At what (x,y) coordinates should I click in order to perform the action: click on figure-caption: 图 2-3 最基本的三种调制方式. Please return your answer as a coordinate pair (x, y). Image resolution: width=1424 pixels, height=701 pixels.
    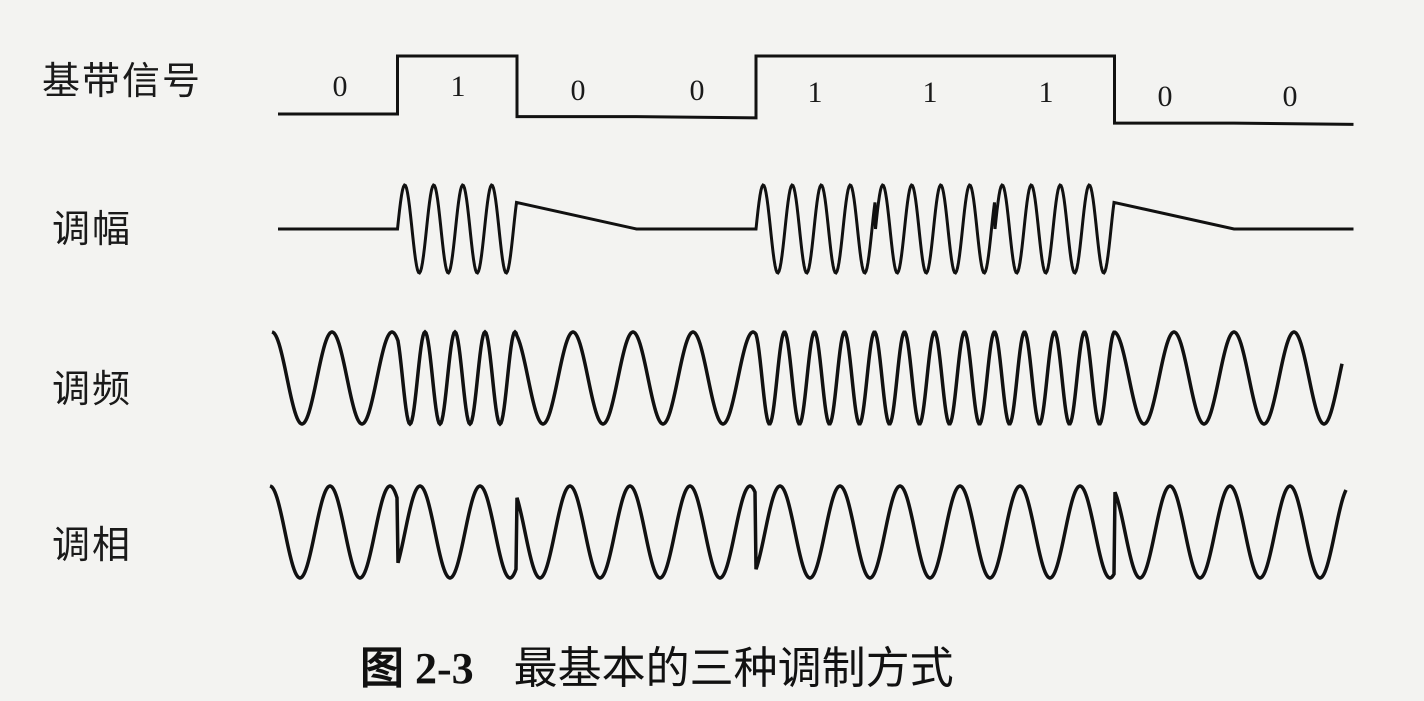
    Looking at the image, I should click on (657, 664).